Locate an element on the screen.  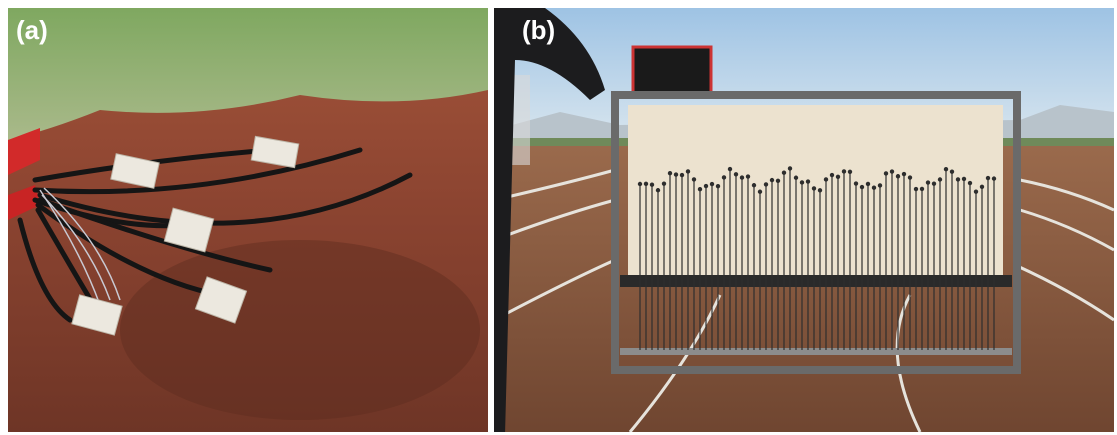
pit-shadow is located at coordinates (300, 330).